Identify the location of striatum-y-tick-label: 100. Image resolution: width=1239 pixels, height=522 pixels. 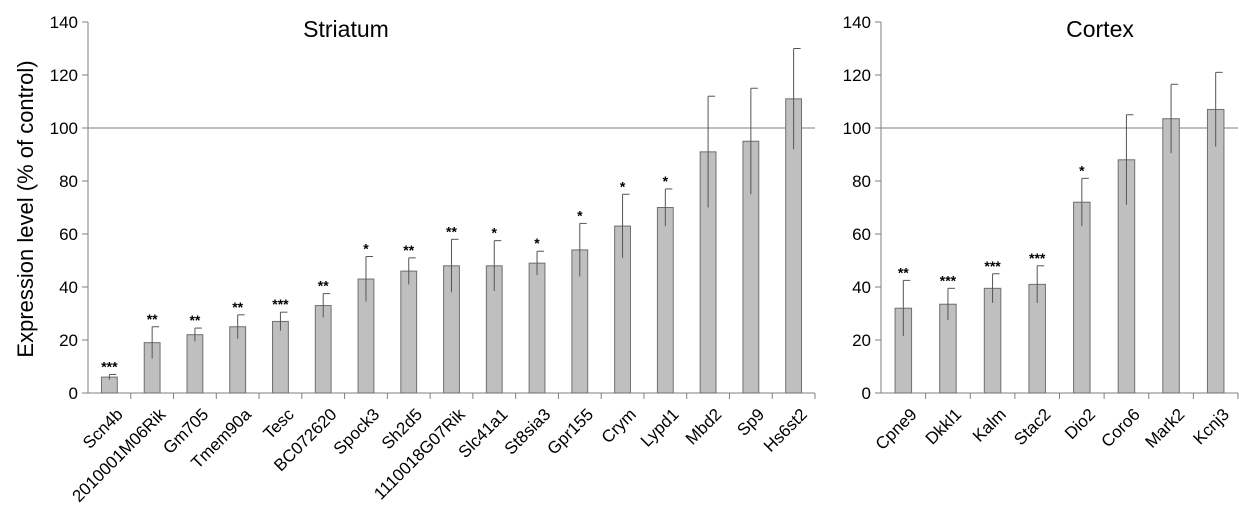
(64, 128).